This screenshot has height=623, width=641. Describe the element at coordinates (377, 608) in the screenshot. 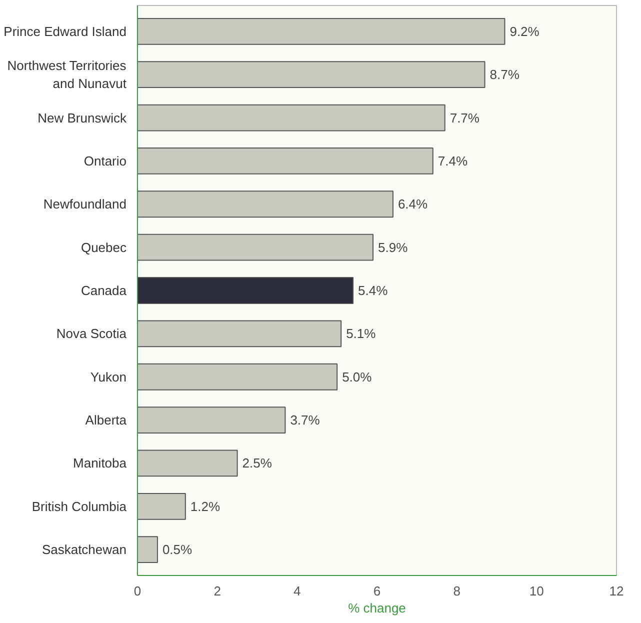

I see `x-axis-title: % change` at that location.